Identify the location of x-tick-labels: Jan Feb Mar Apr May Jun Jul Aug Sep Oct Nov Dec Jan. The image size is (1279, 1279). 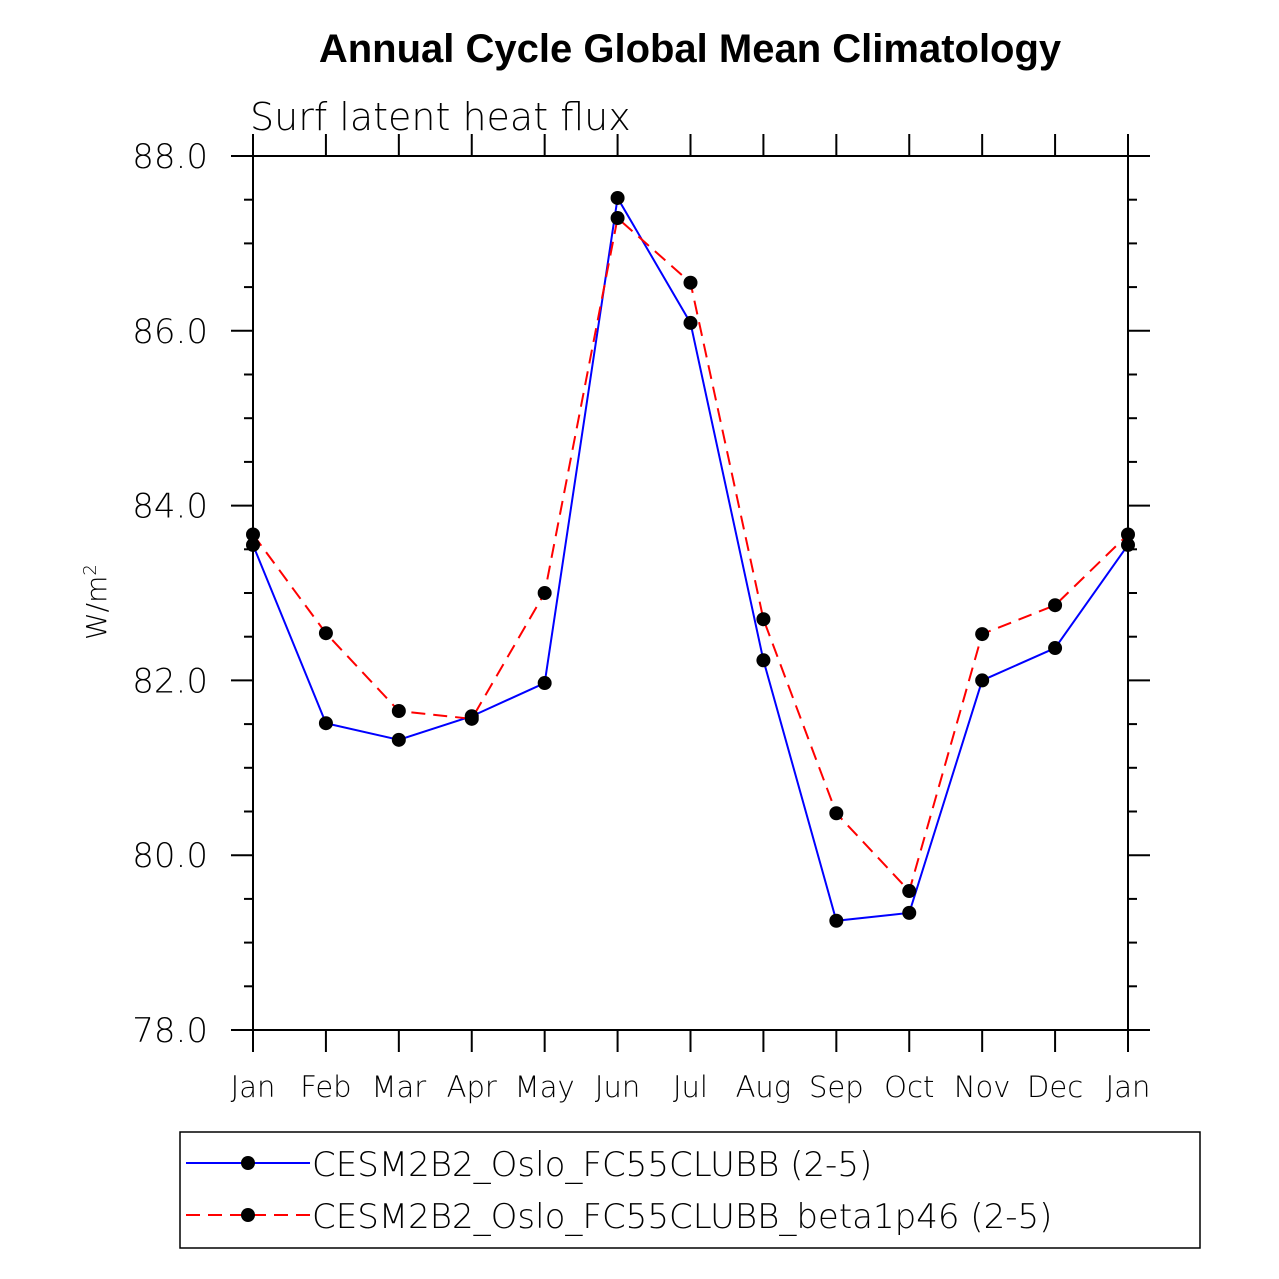
(691, 1087).